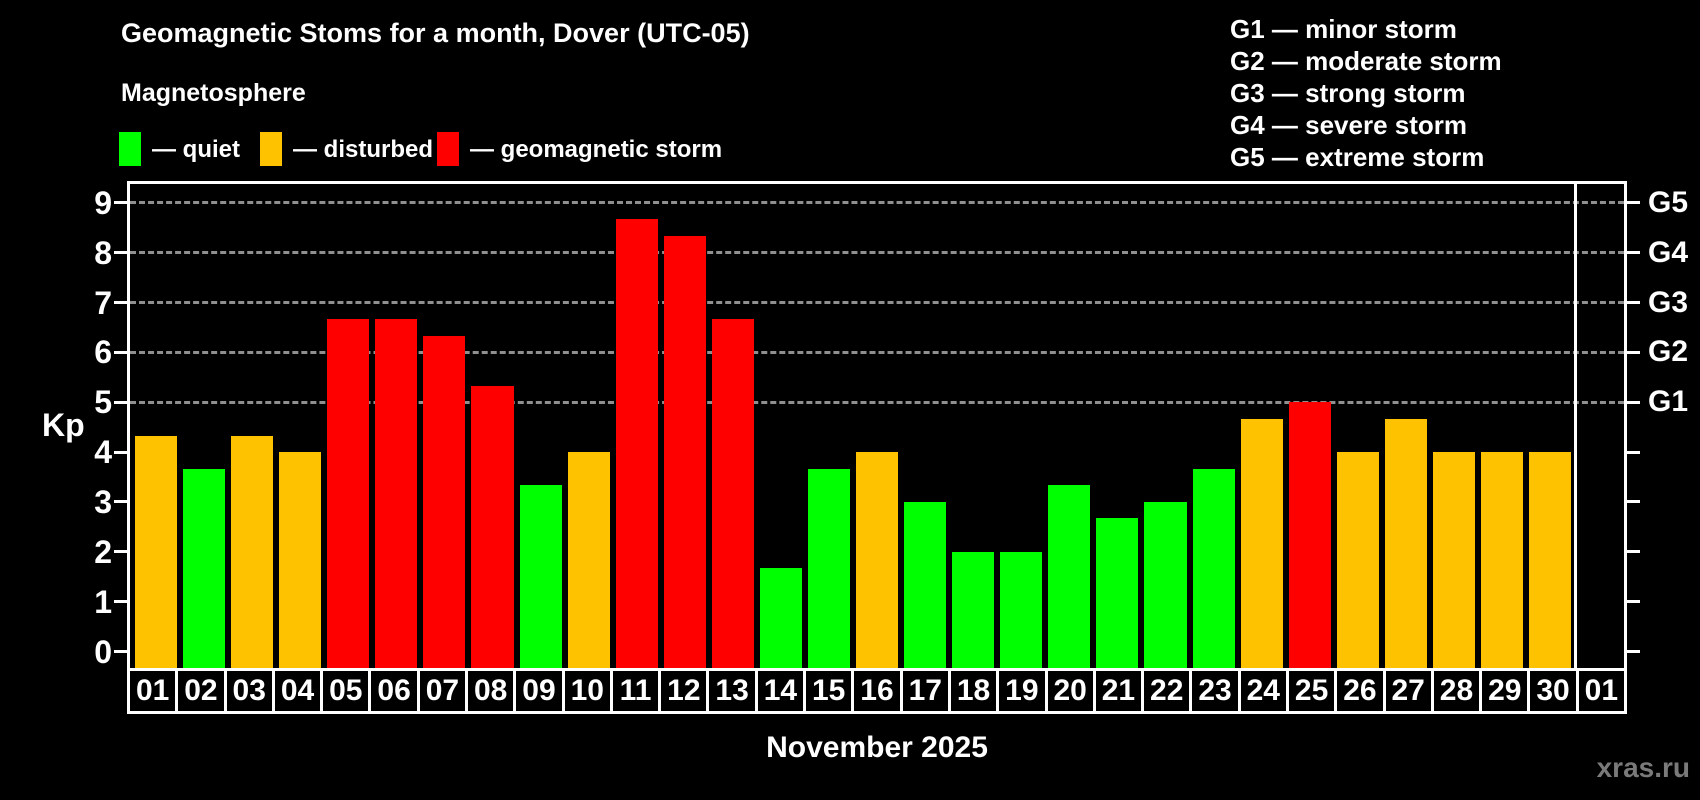  What do you see at coordinates (103, 252) in the screenshot?
I see `y-axis-label-8: 8` at bounding box center [103, 252].